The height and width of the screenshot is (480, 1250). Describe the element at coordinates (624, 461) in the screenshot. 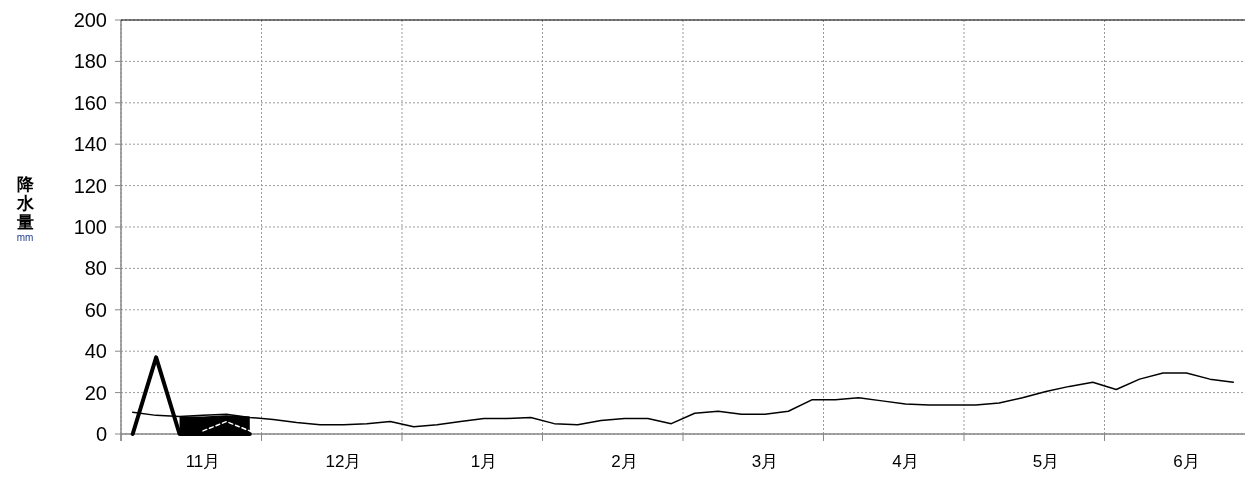

I see `x-tick-label: 2月` at that location.